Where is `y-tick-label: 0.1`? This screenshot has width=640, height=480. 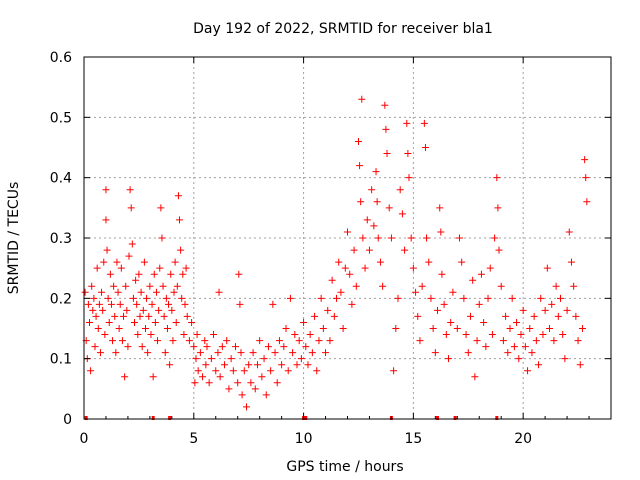
y-tick-label: 0.1 is located at coordinates (61, 360).